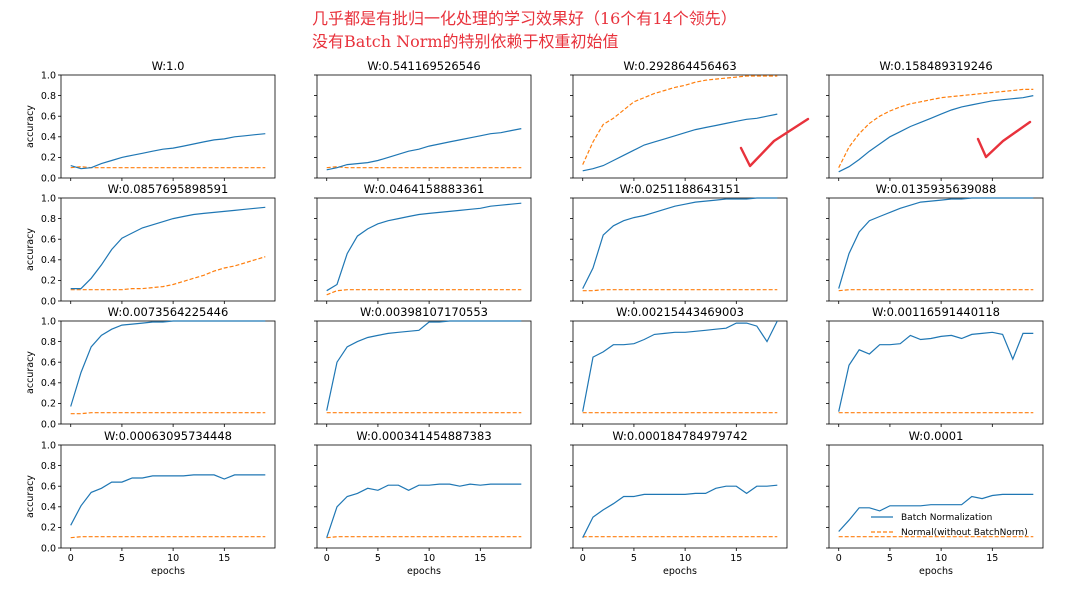 This screenshot has width=1080, height=593. Describe the element at coordinates (946, 518) in the screenshot. I see `legend-batch-norm-label: Batch Normalization` at that location.